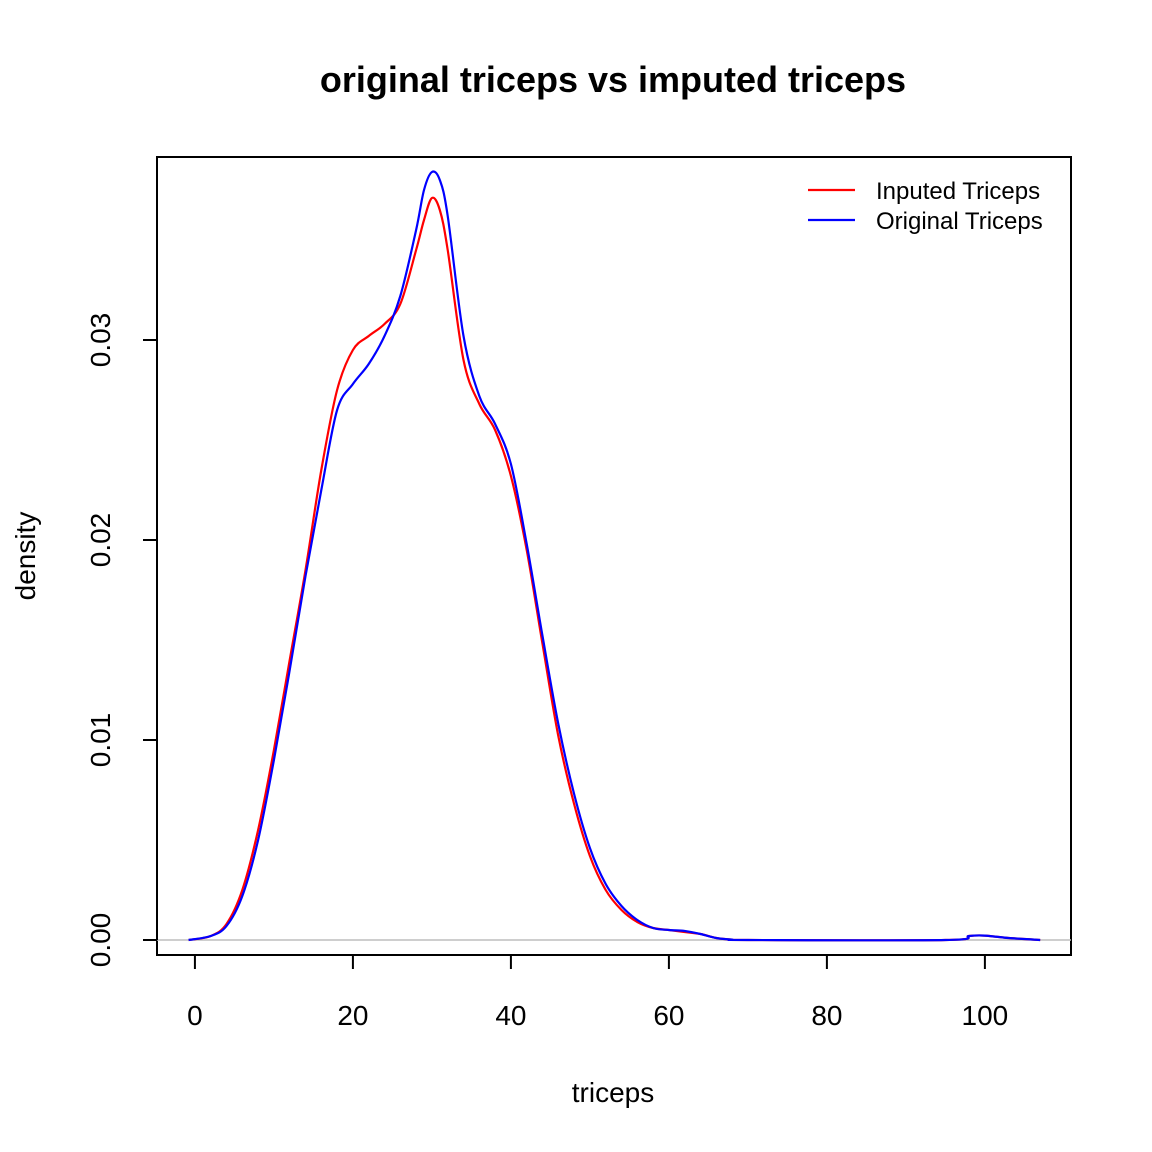 This screenshot has width=1152, height=1152. I want to click on x-tick-label: 60, so click(668, 1015).